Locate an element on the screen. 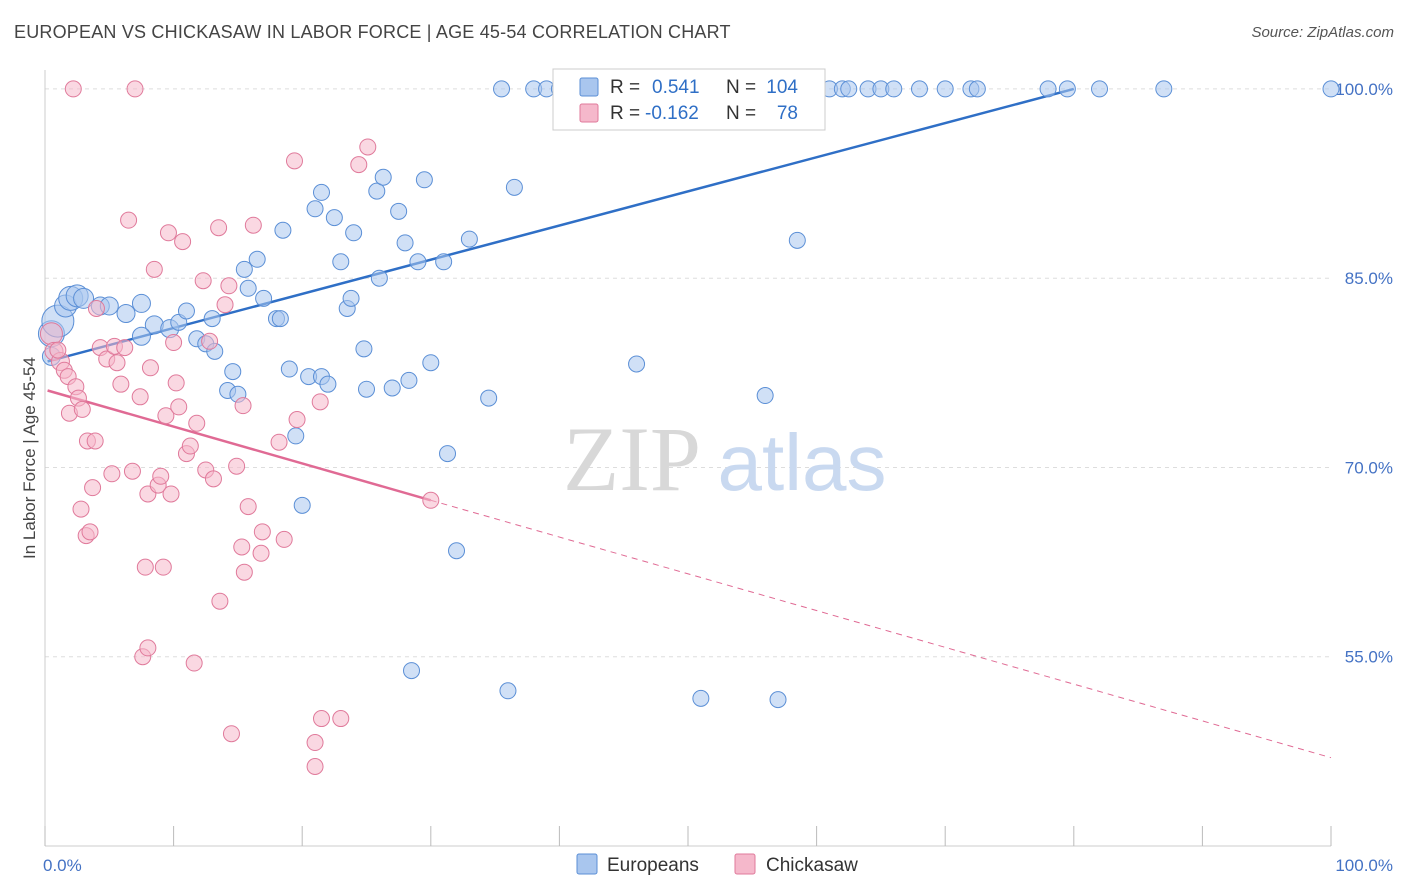 The width and height of the screenshot is (1406, 892). y-tick-label: 100.0% is located at coordinates (1364, 89).